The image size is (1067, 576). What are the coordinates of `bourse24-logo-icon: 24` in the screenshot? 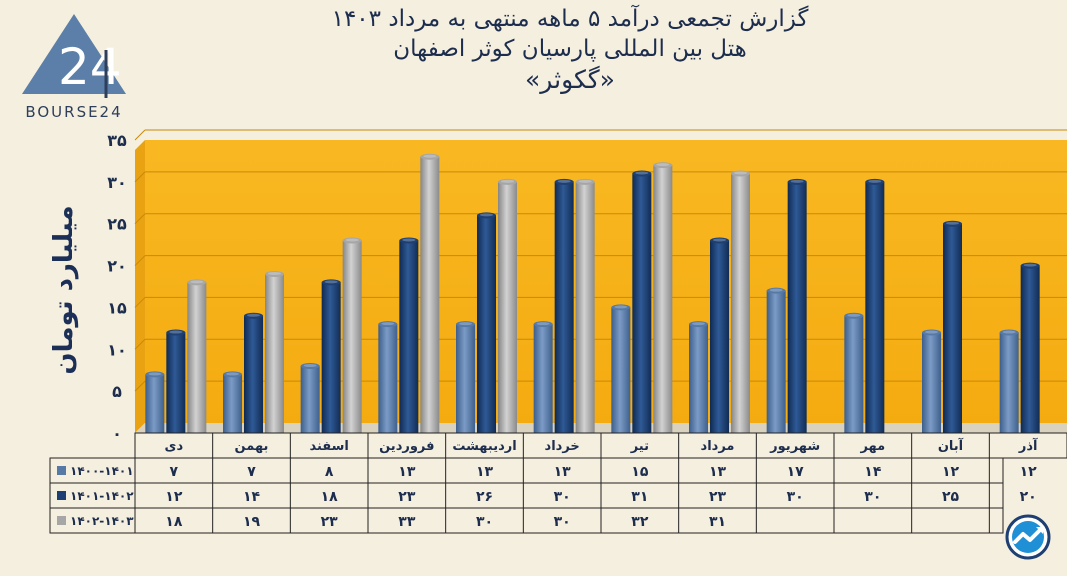 It's located at (74, 56).